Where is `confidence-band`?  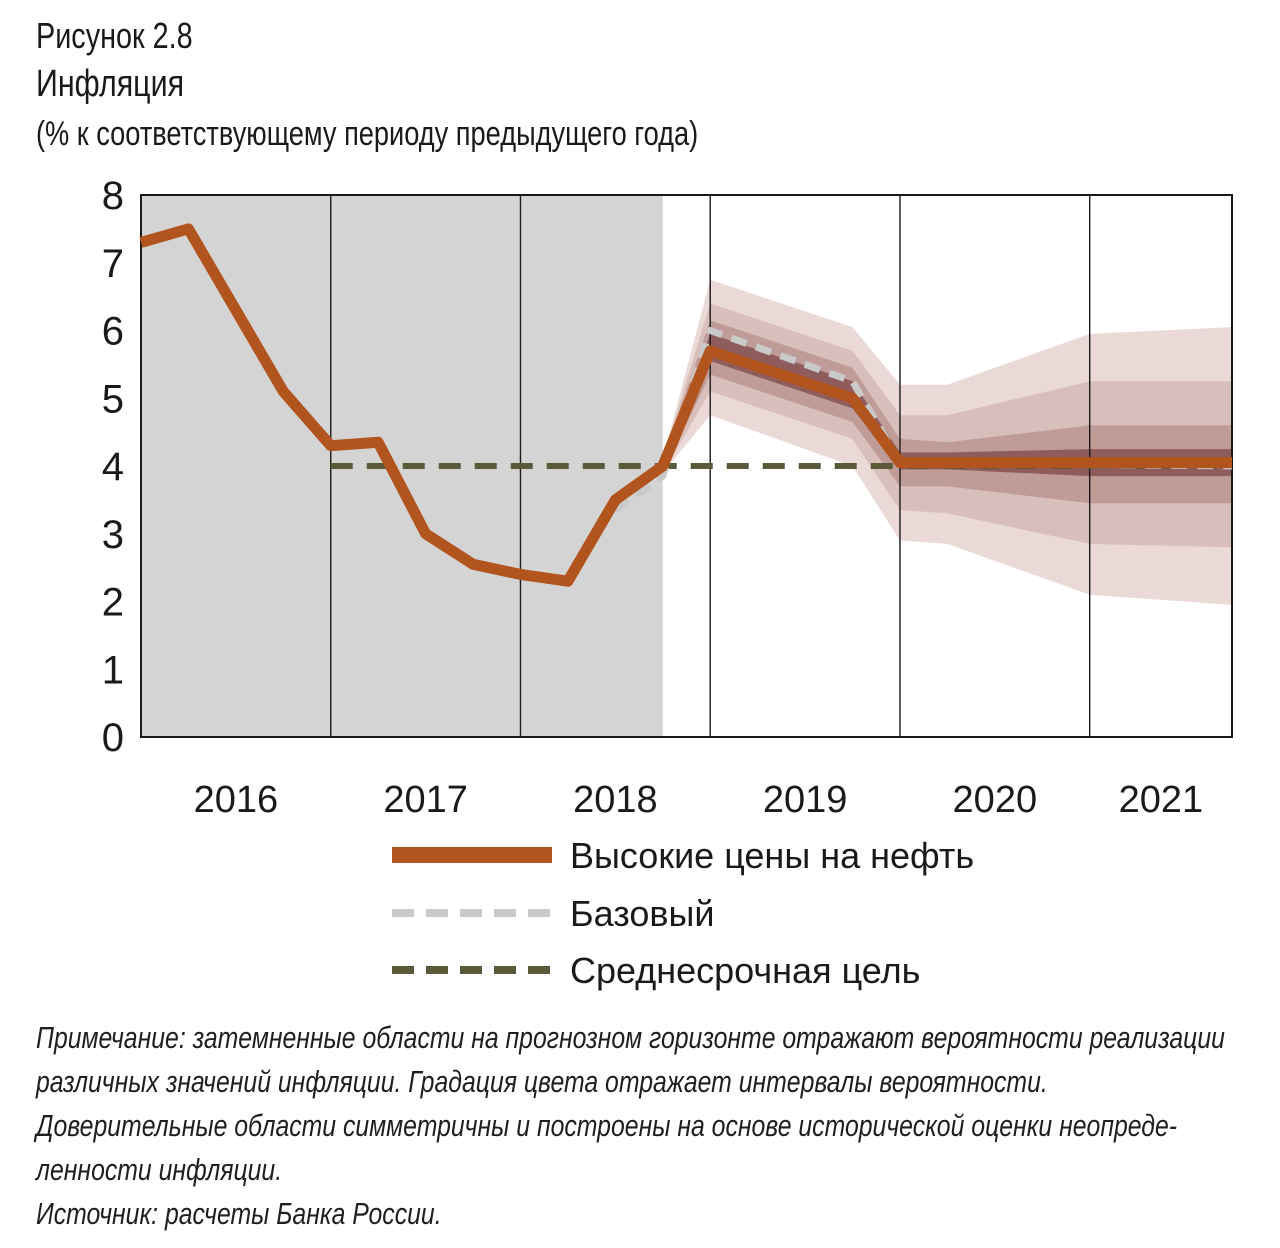
confidence-band is located at coordinates (947, 405).